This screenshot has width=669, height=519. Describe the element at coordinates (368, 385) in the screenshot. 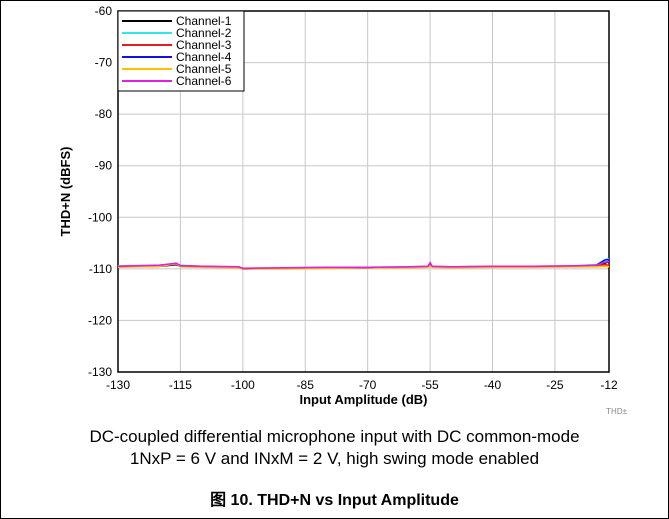

I see `x-tick-label: -70` at that location.